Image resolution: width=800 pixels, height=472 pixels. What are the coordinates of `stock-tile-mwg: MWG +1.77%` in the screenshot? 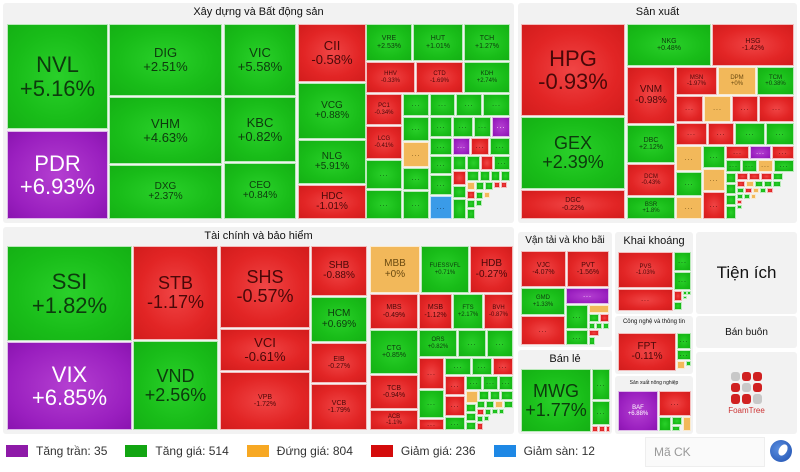 It's located at (556, 400).